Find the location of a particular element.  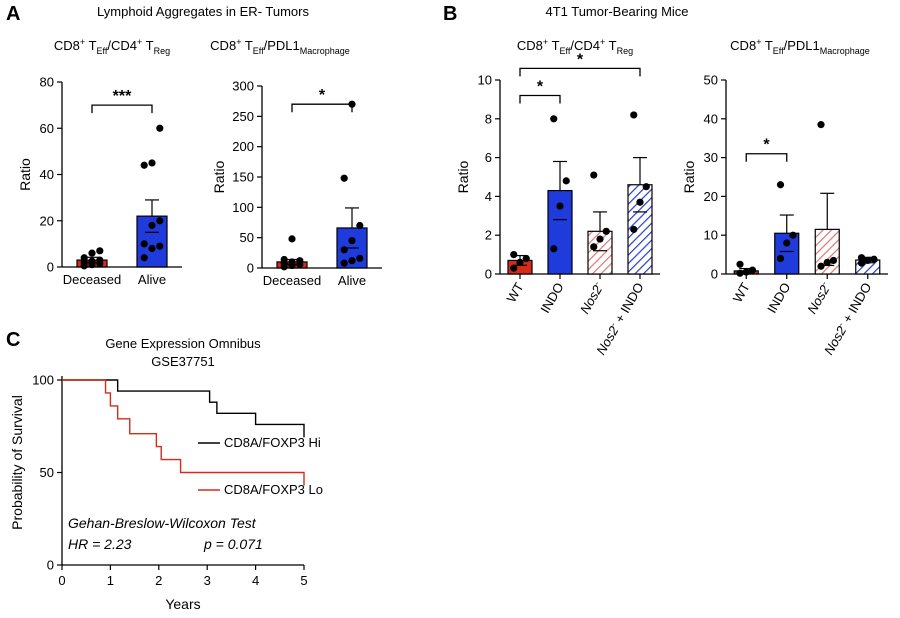

x-tick-label: 0 is located at coordinates (61, 580).